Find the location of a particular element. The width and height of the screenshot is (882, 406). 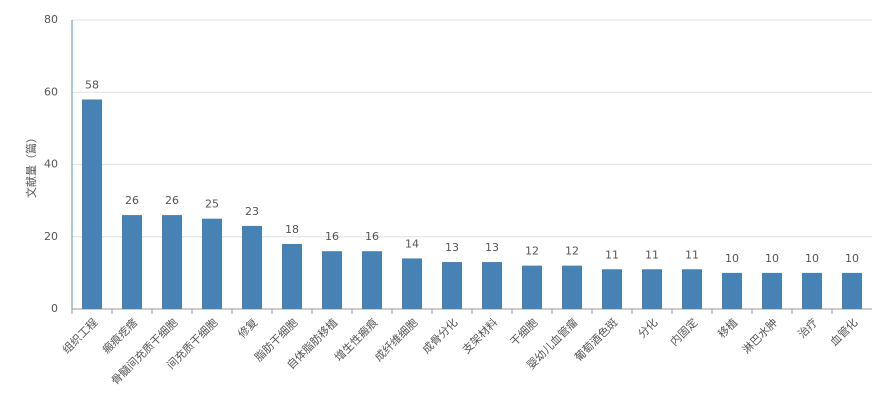

x-tick-label: 成纤维细胞 is located at coordinates (396, 340).